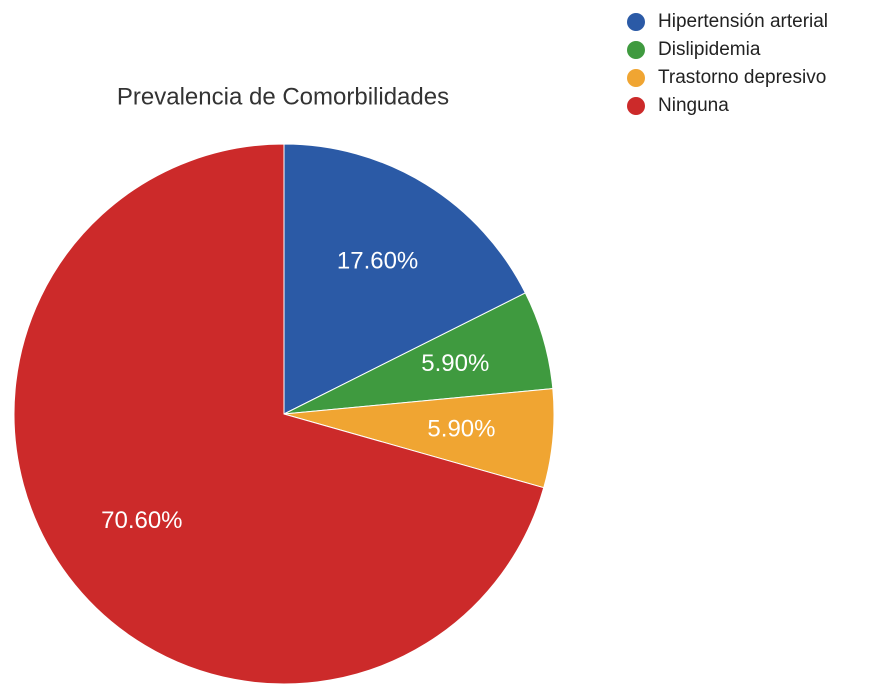  What do you see at coordinates (693, 105) in the screenshot?
I see `legend-label: Ninguna` at bounding box center [693, 105].